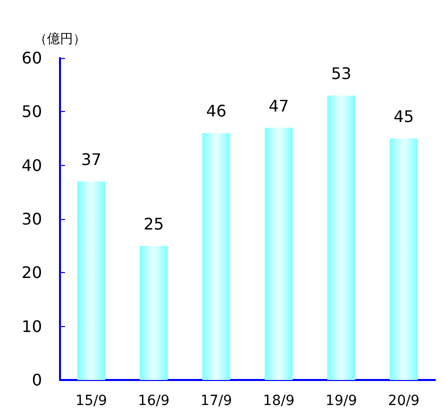 This screenshot has height=413, width=443. Describe the element at coordinates (32, 326) in the screenshot. I see `y-tick-label: 10` at that location.